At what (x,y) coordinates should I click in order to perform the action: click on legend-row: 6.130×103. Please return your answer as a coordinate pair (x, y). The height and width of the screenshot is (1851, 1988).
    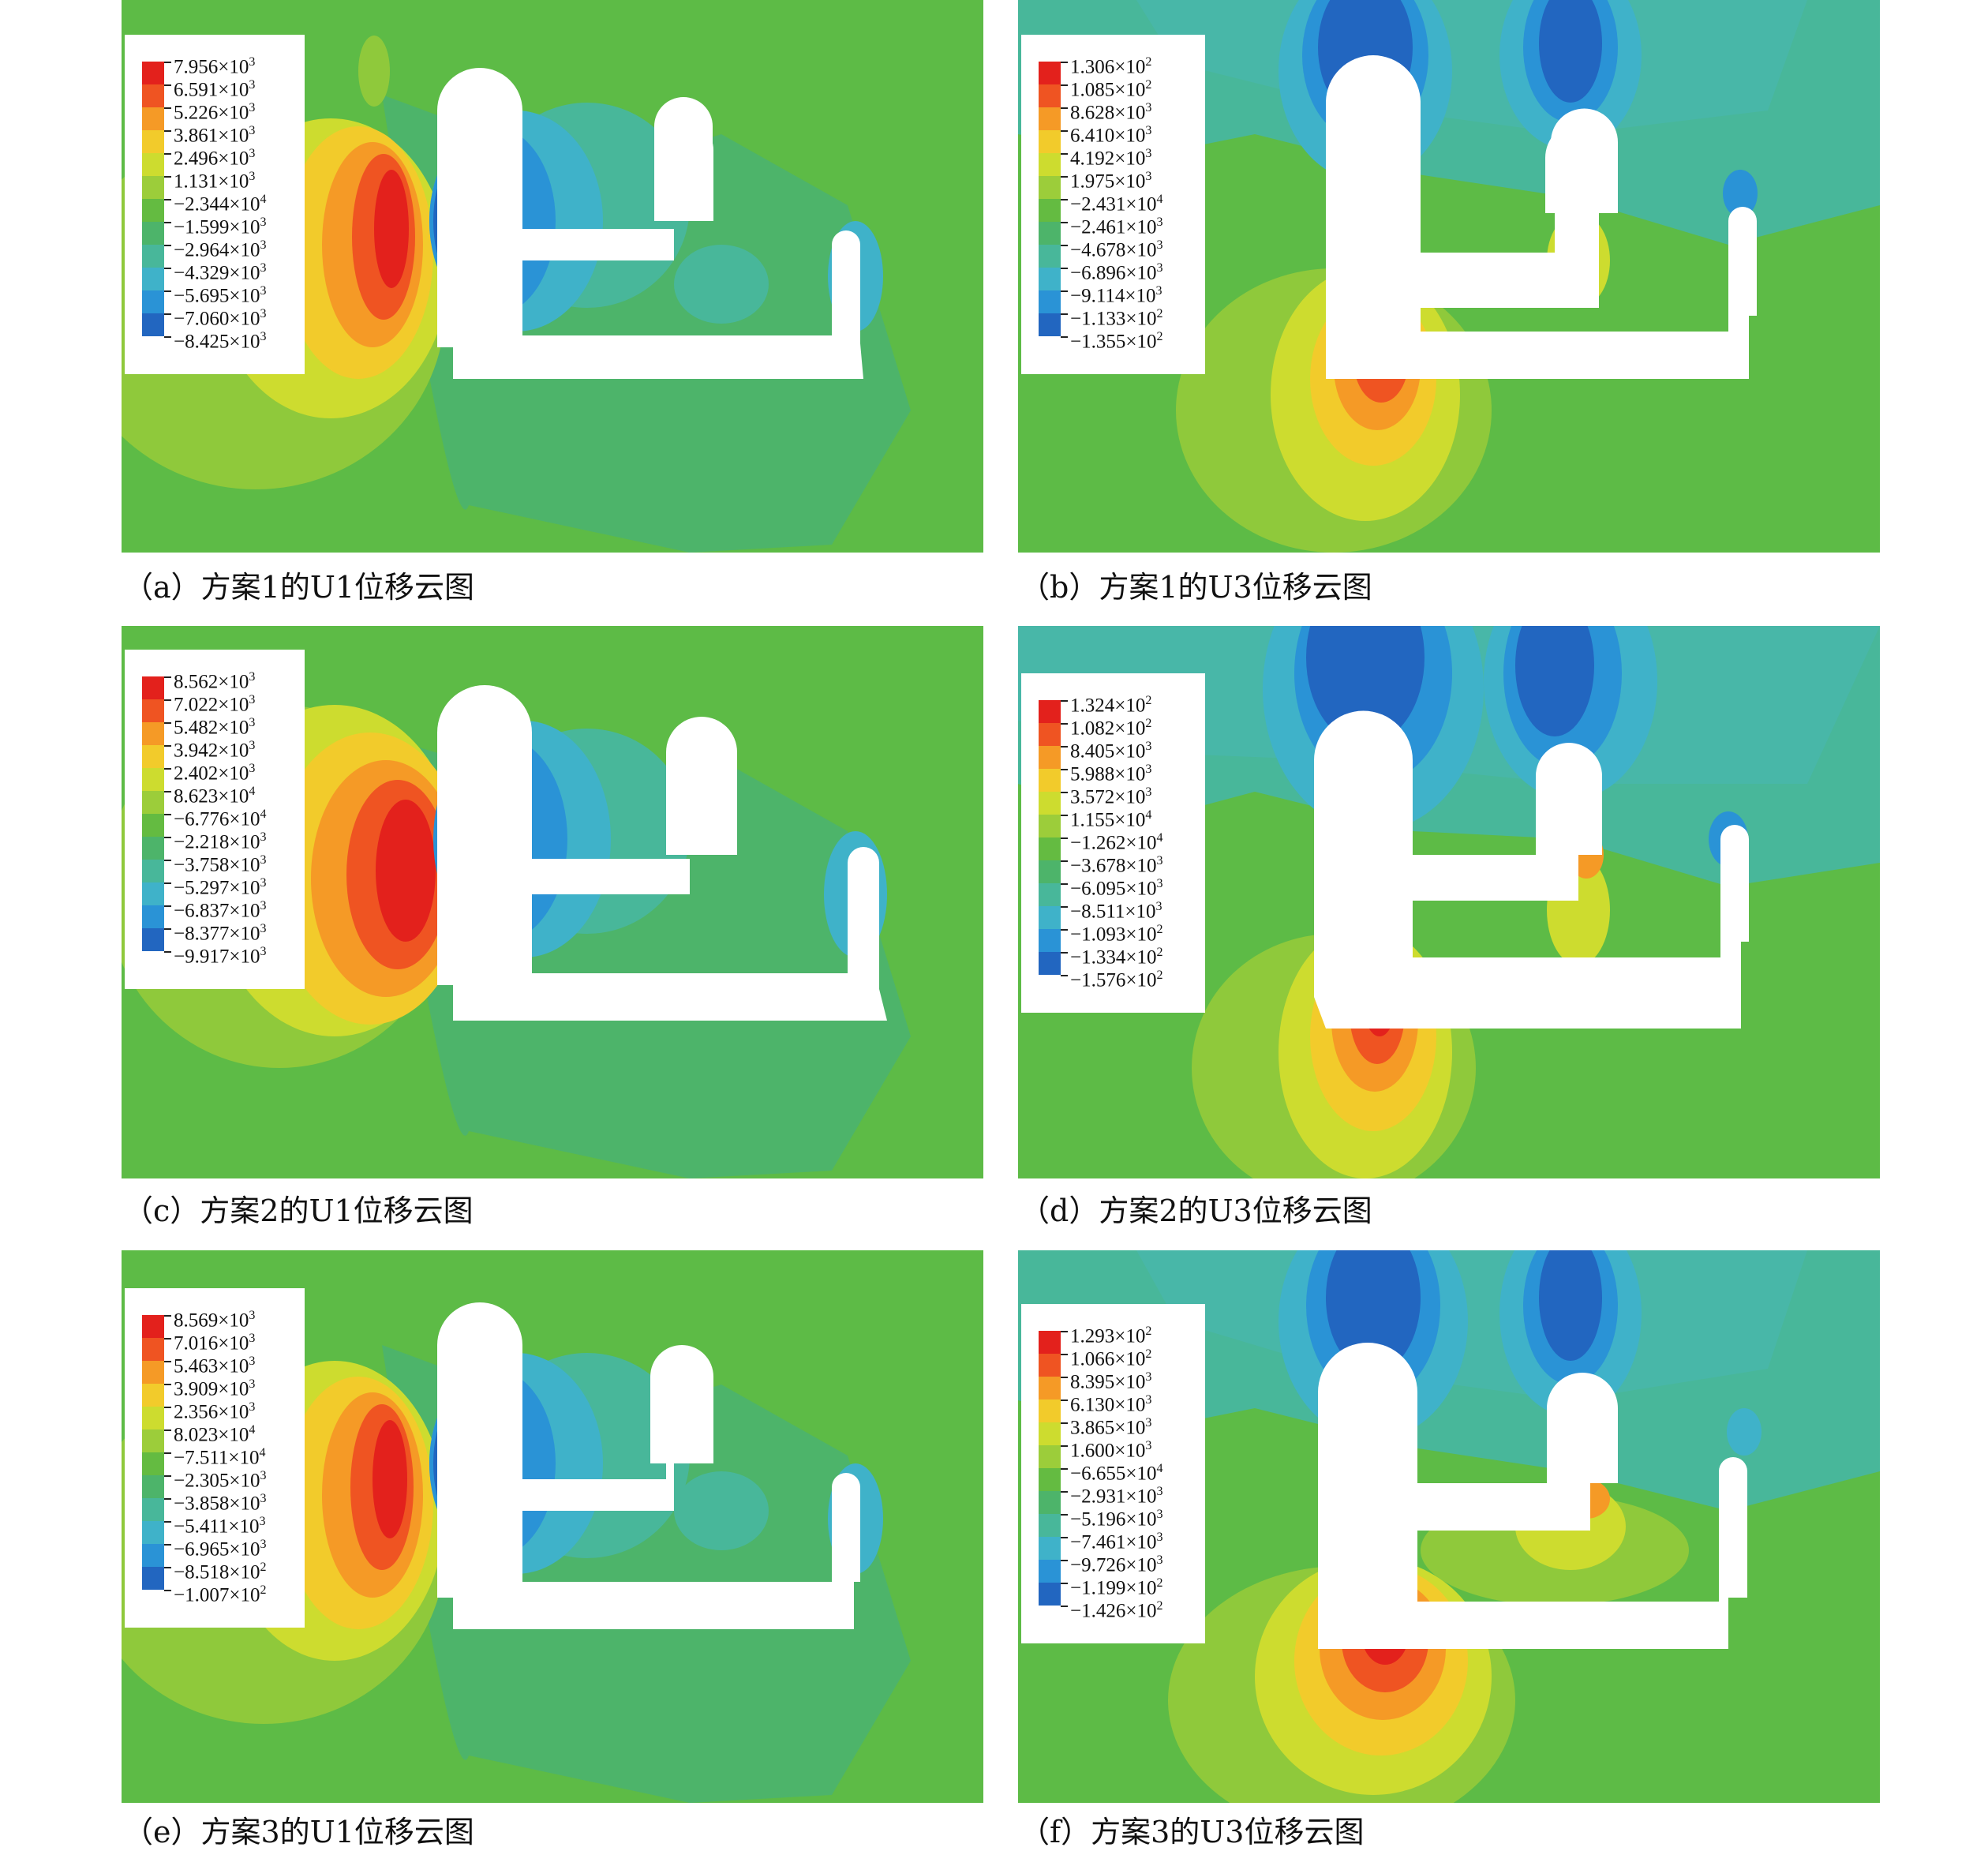
    Looking at the image, I should click on (1119, 1405).